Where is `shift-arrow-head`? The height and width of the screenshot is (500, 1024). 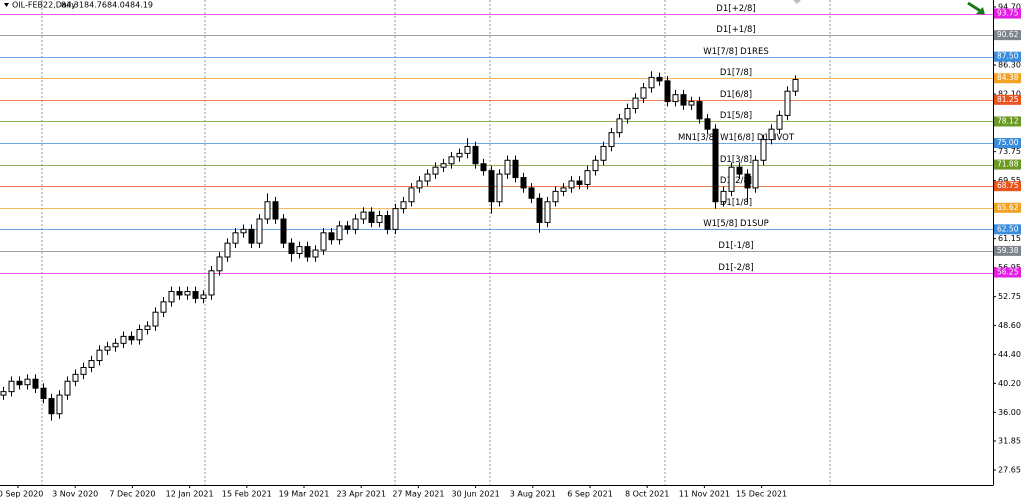 shift-arrow-head is located at coordinates (980, 11).